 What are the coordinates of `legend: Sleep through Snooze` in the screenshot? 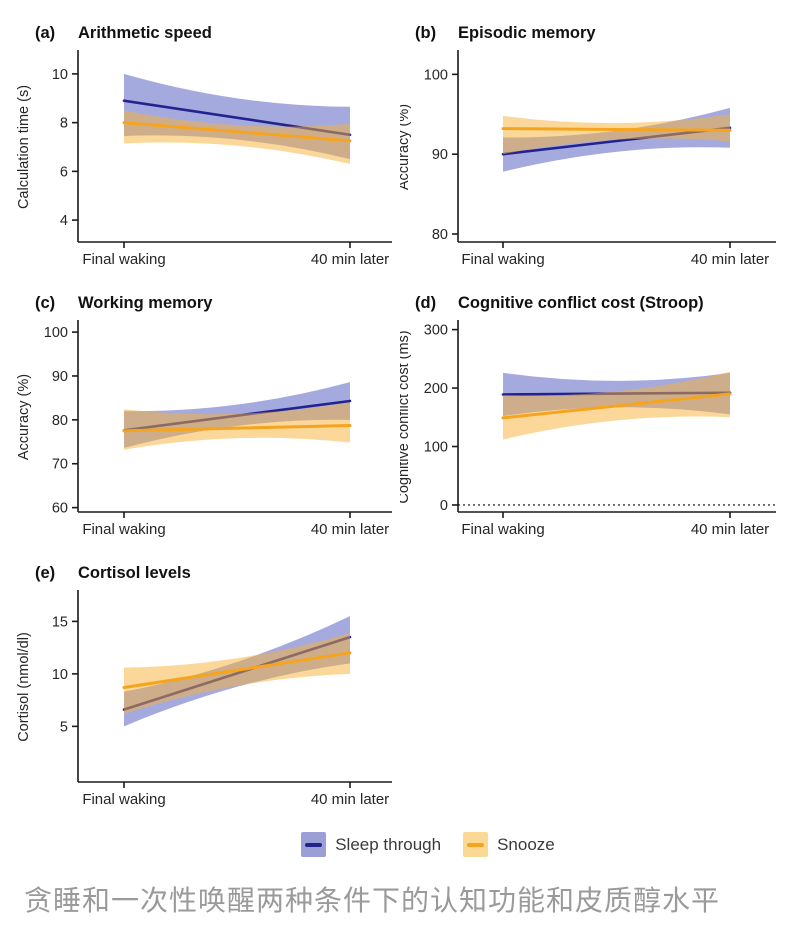 It's located at (414, 844).